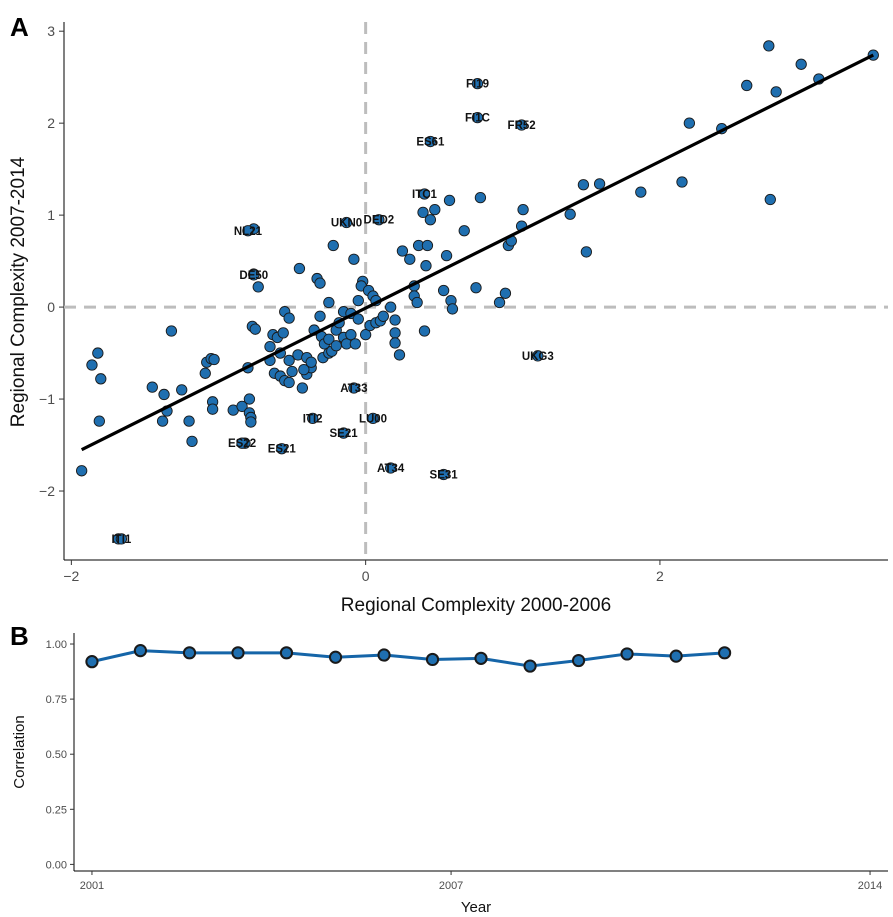 The width and height of the screenshot is (893, 917). I want to click on point-label: ITI1, so click(121, 540).